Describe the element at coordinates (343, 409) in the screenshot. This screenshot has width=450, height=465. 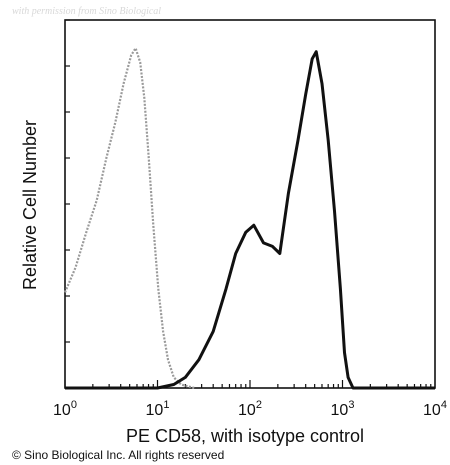
I see `x-tick-label: 10³` at that location.